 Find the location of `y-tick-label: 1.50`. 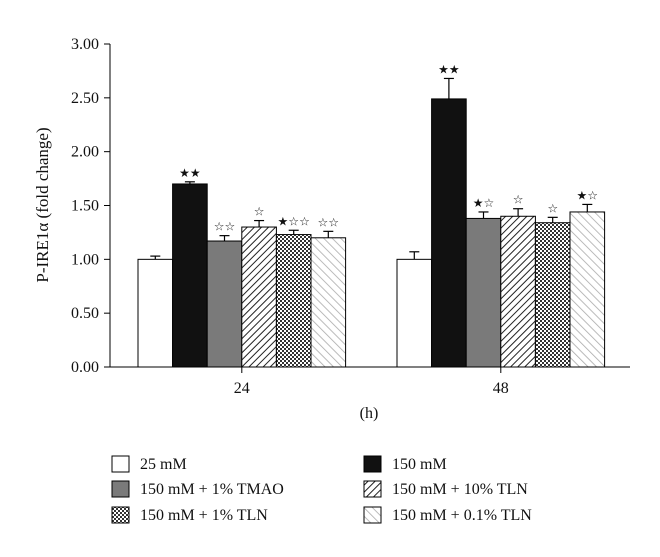

y-tick-label: 1.50 is located at coordinates (85, 206).